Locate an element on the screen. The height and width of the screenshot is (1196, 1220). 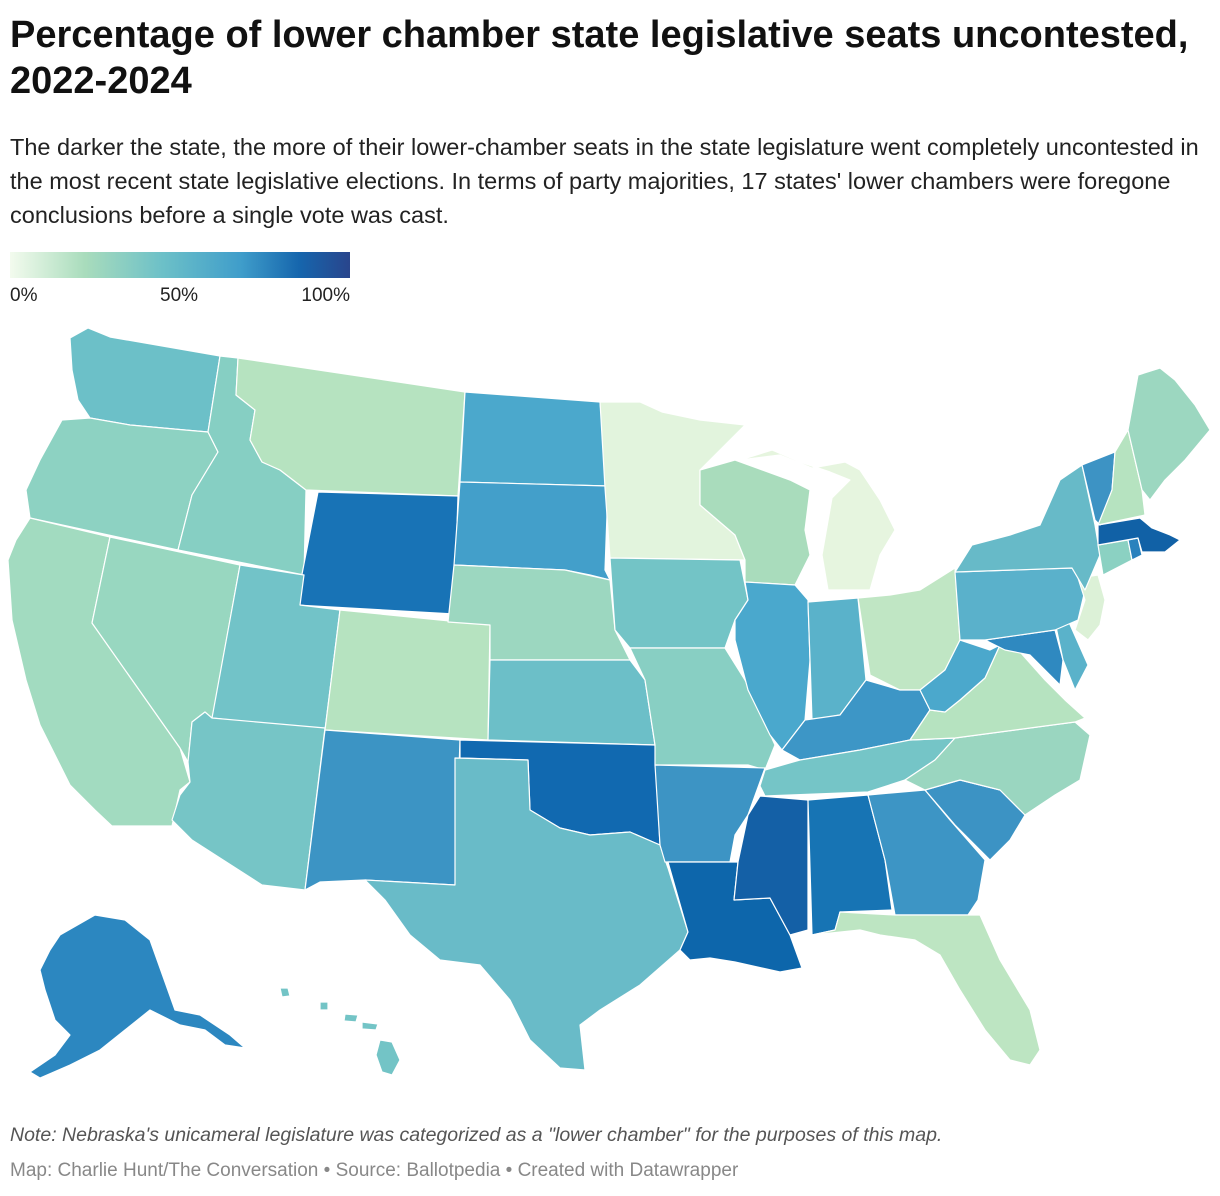
state-hawaii: Hawaii is located at coordinates (340, 1031).